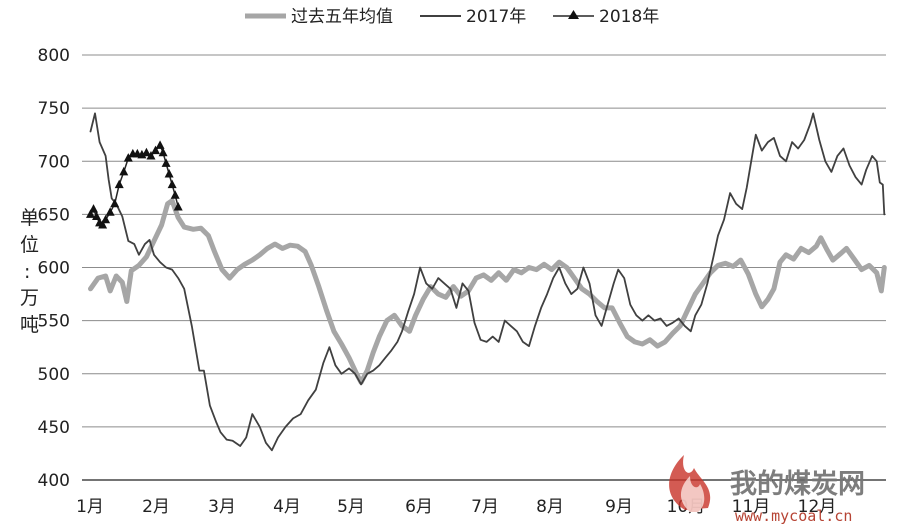  Describe the element at coordinates (54, 481) in the screenshot. I see `y-tick-label: 400` at that location.